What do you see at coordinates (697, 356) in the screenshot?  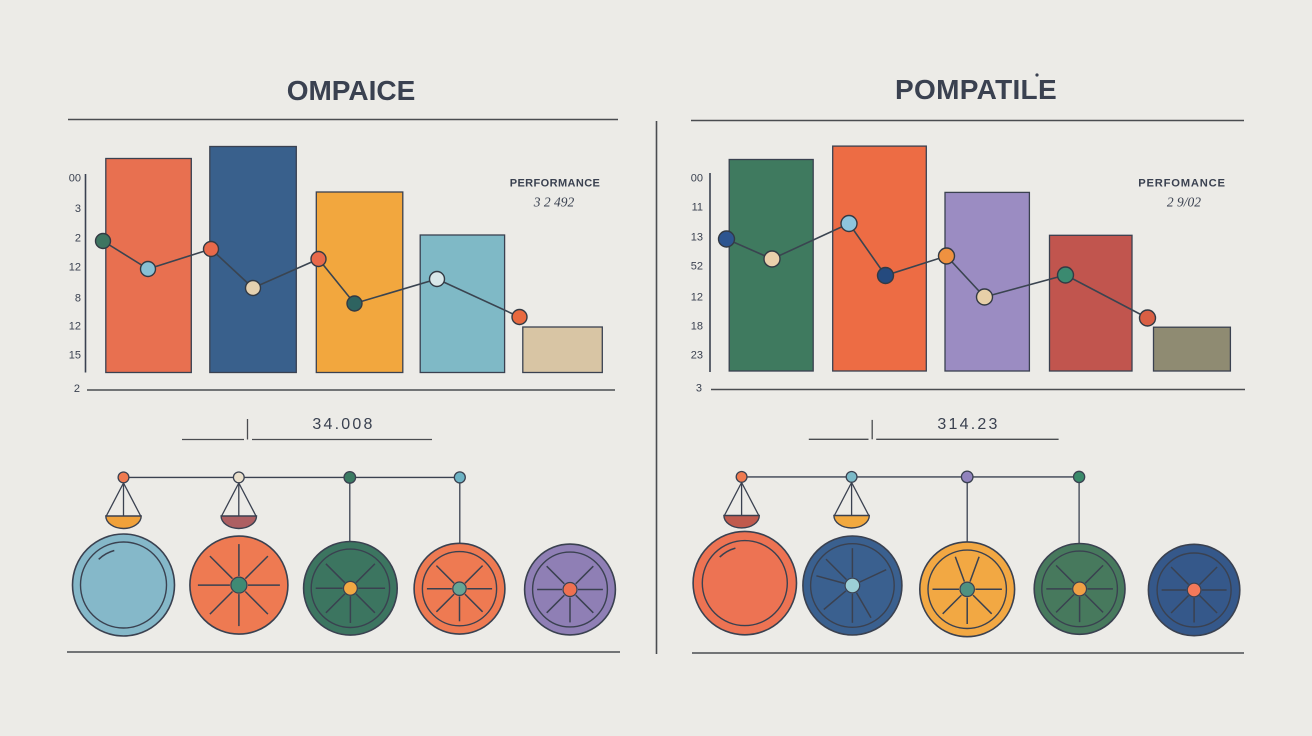 I see `svg-text: 23` at bounding box center [697, 356].